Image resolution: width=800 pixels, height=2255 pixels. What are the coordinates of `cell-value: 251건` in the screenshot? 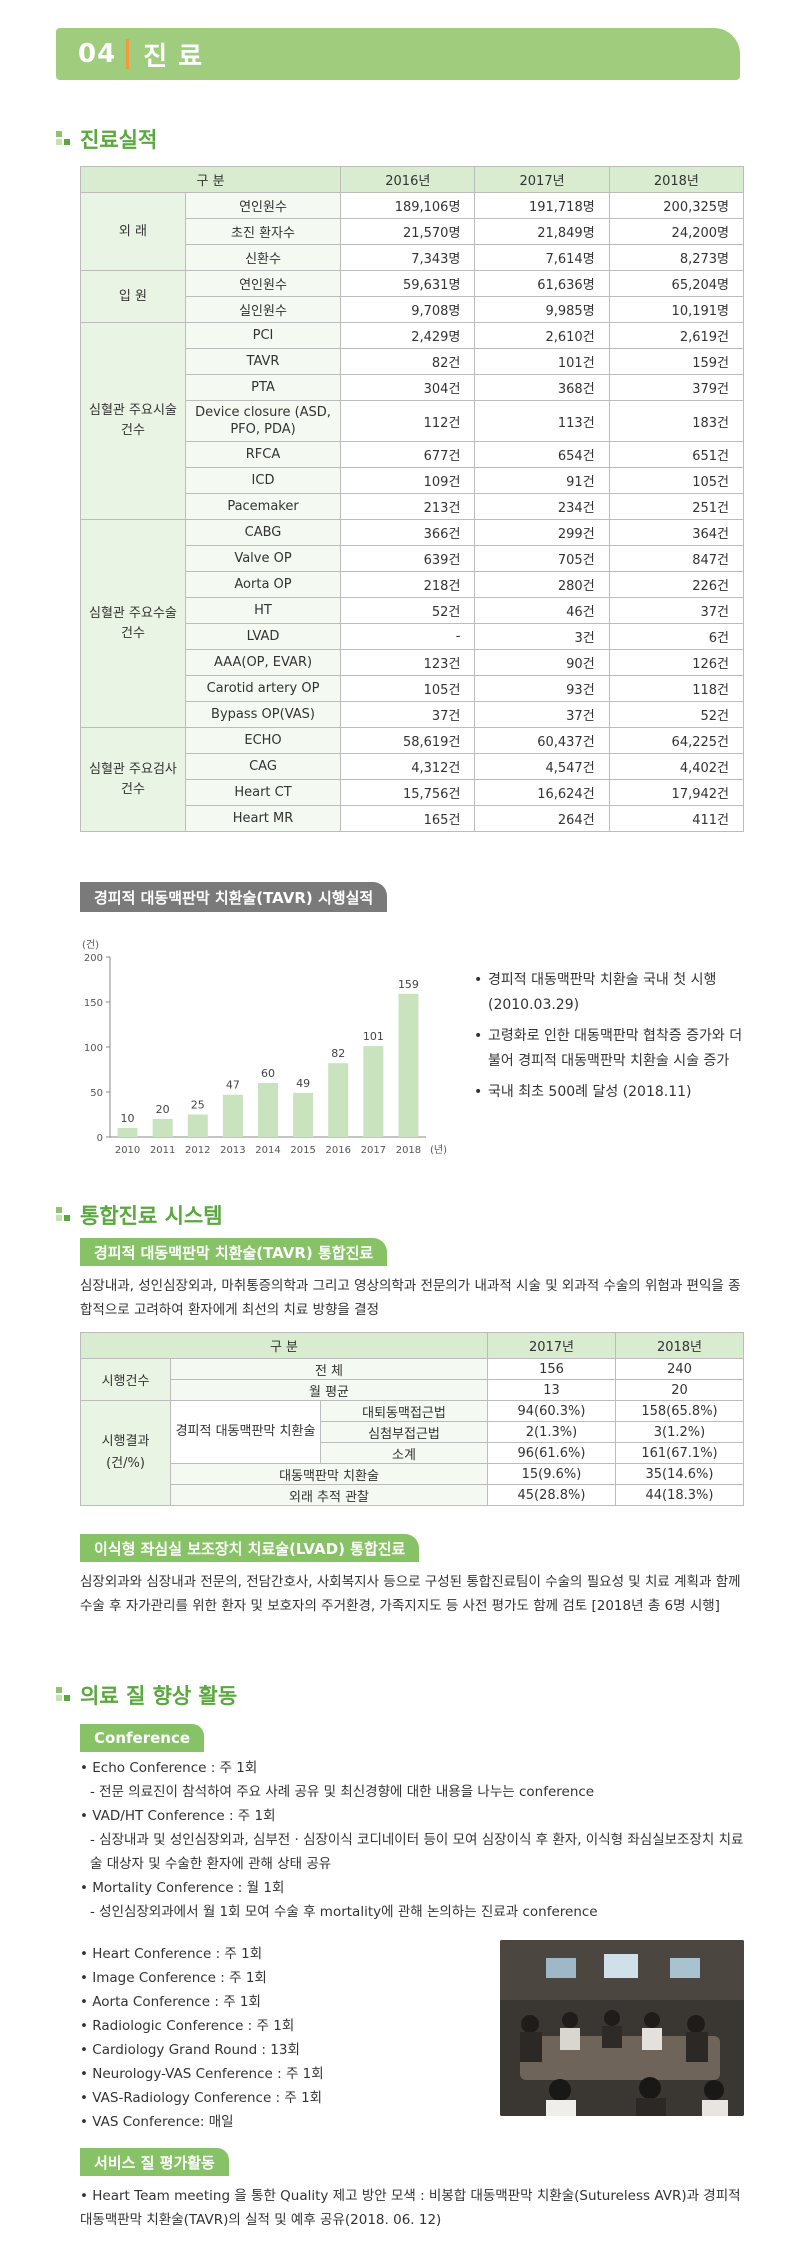 It's located at (676, 506).